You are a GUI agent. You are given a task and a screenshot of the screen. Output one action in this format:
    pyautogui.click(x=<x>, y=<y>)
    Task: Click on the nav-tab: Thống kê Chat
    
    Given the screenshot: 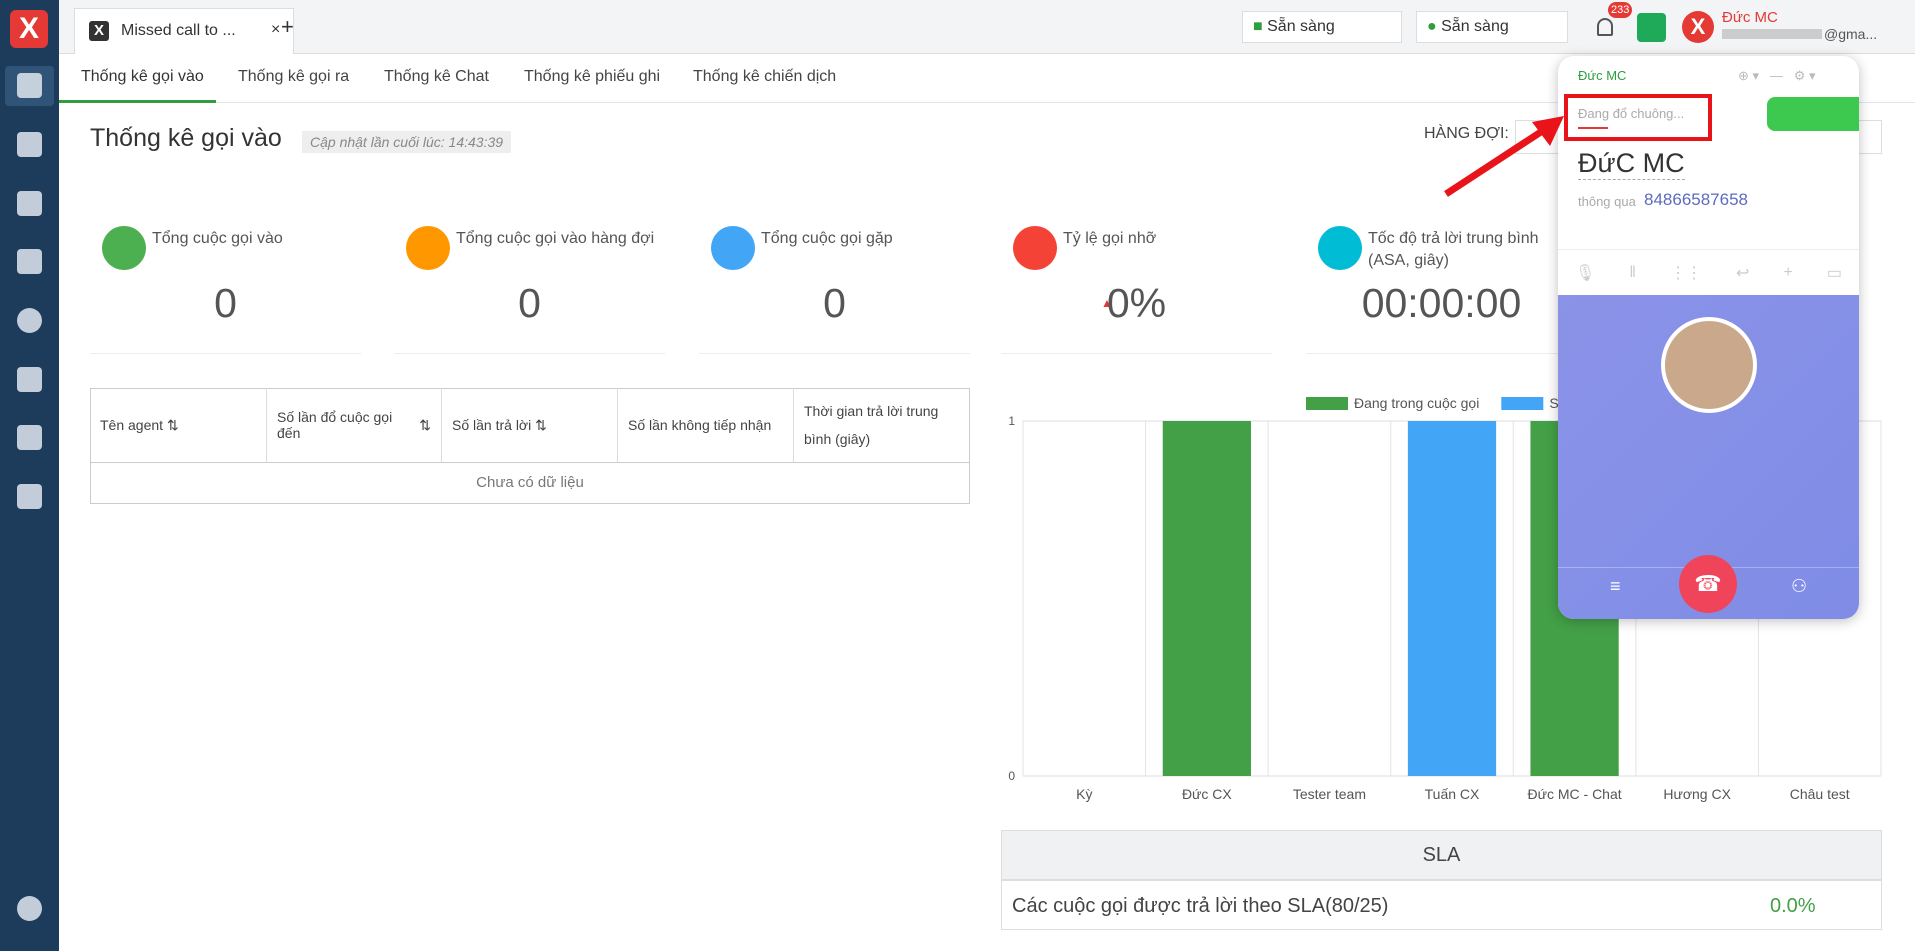 What is the action you would take?
    pyautogui.click(x=436, y=76)
    